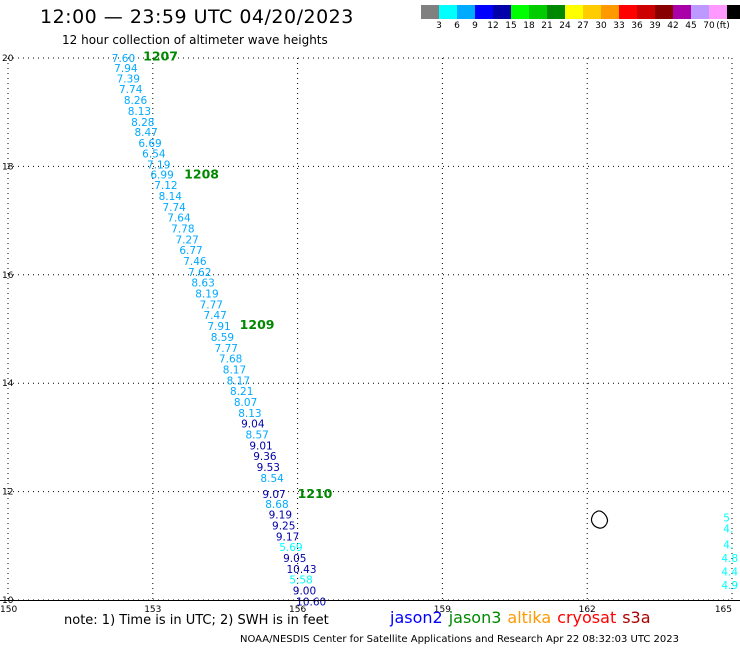  Describe the element at coordinates (493, 26) in the screenshot. I see `legend-label: 12` at that location.